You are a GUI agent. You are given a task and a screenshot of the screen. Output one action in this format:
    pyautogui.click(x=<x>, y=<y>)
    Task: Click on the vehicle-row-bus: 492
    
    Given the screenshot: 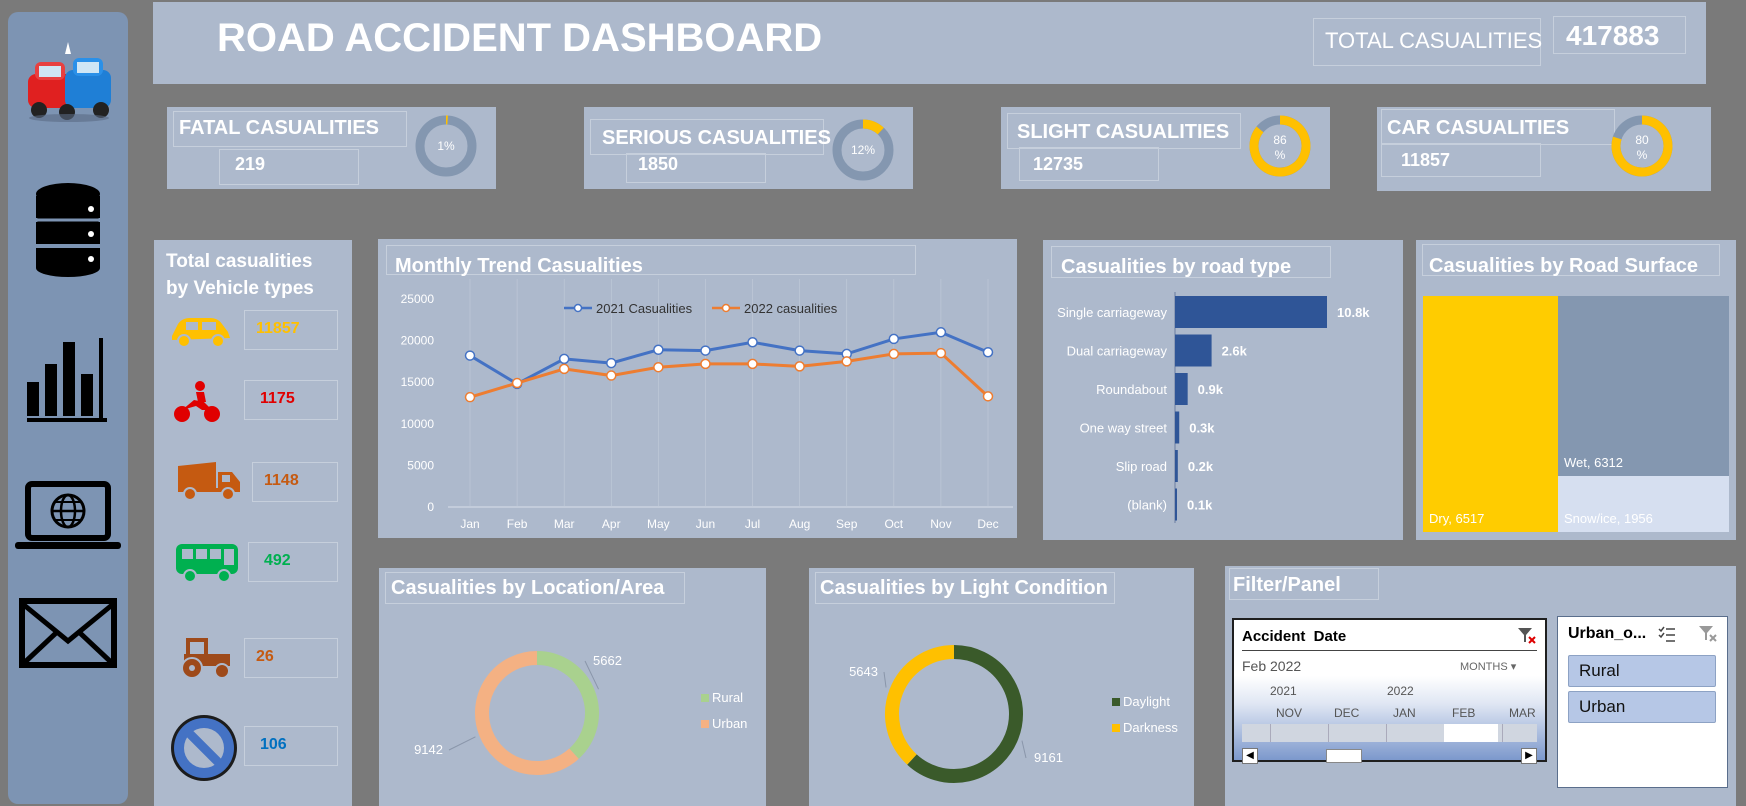 What is the action you would take?
    pyautogui.click(x=251, y=568)
    